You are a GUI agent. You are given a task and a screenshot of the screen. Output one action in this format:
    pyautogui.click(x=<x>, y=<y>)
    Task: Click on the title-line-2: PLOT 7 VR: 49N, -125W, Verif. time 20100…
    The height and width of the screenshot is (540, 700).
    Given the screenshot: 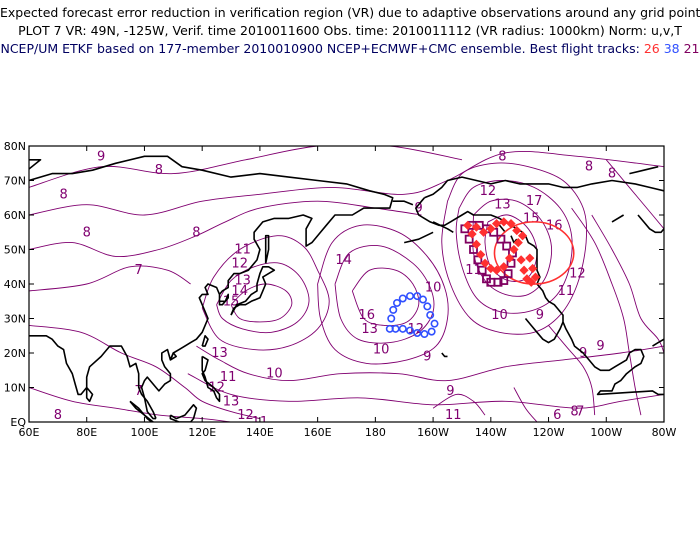 What is the action you would take?
    pyautogui.click(x=350, y=30)
    